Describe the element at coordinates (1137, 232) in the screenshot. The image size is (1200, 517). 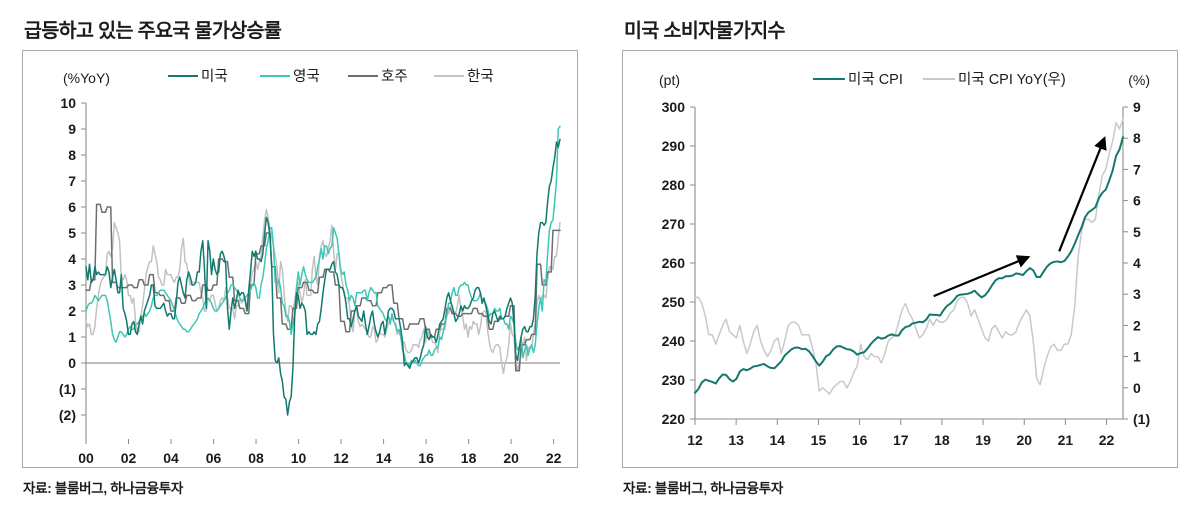
I see `yr-tick-label-4: 5` at that location.